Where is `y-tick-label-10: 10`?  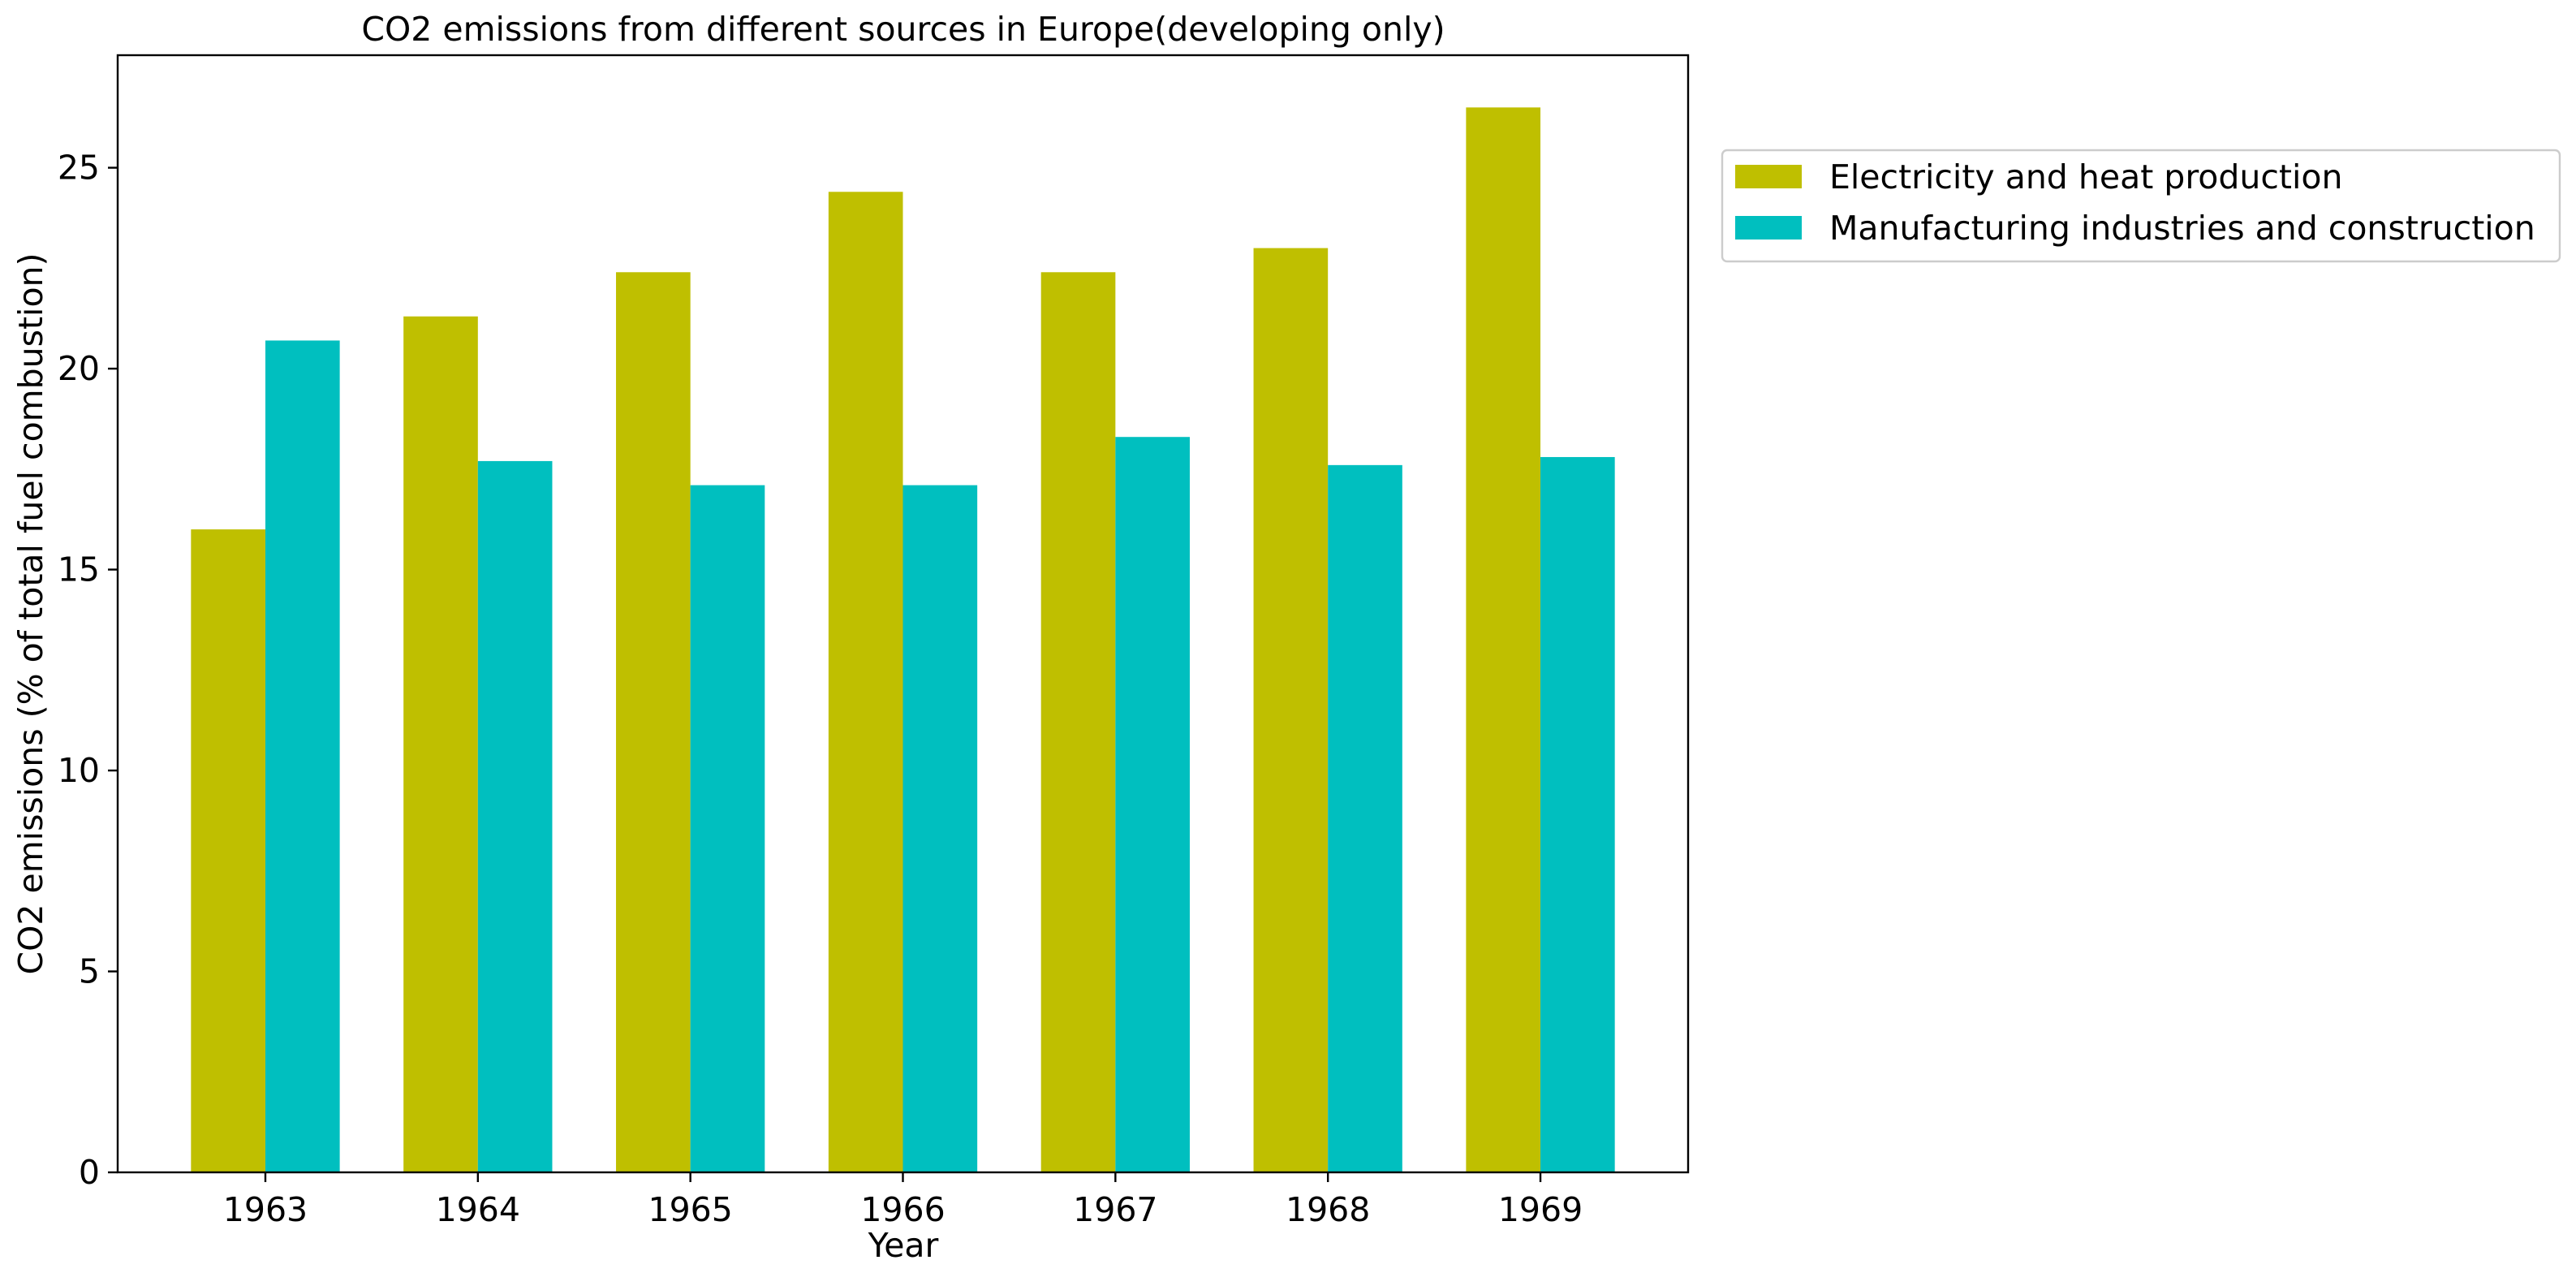
y-tick-label-10: 10 is located at coordinates (79, 770).